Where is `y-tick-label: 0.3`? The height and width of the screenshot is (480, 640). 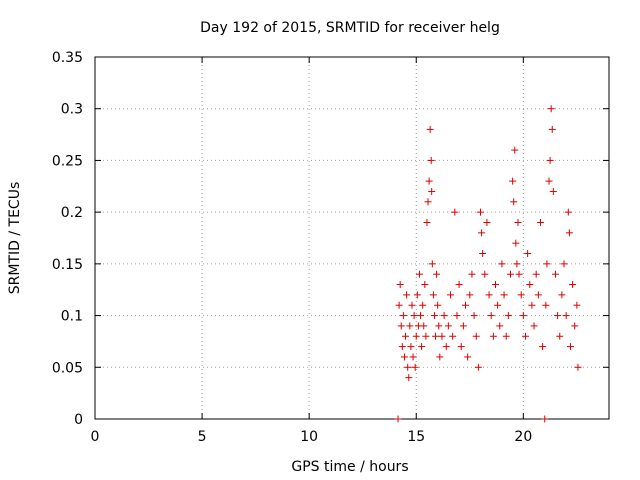
y-tick-label: 0.3 is located at coordinates (72, 110).